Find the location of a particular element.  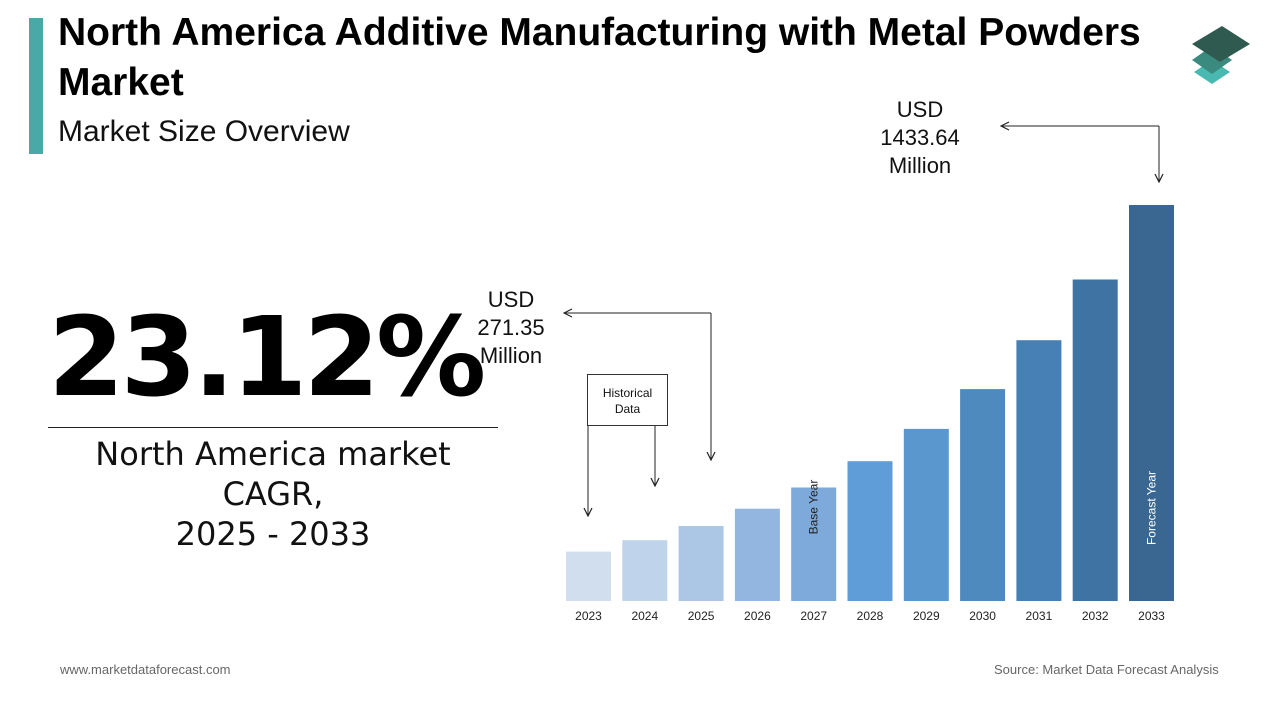

callout-2033-unit: Million is located at coordinates (920, 165).